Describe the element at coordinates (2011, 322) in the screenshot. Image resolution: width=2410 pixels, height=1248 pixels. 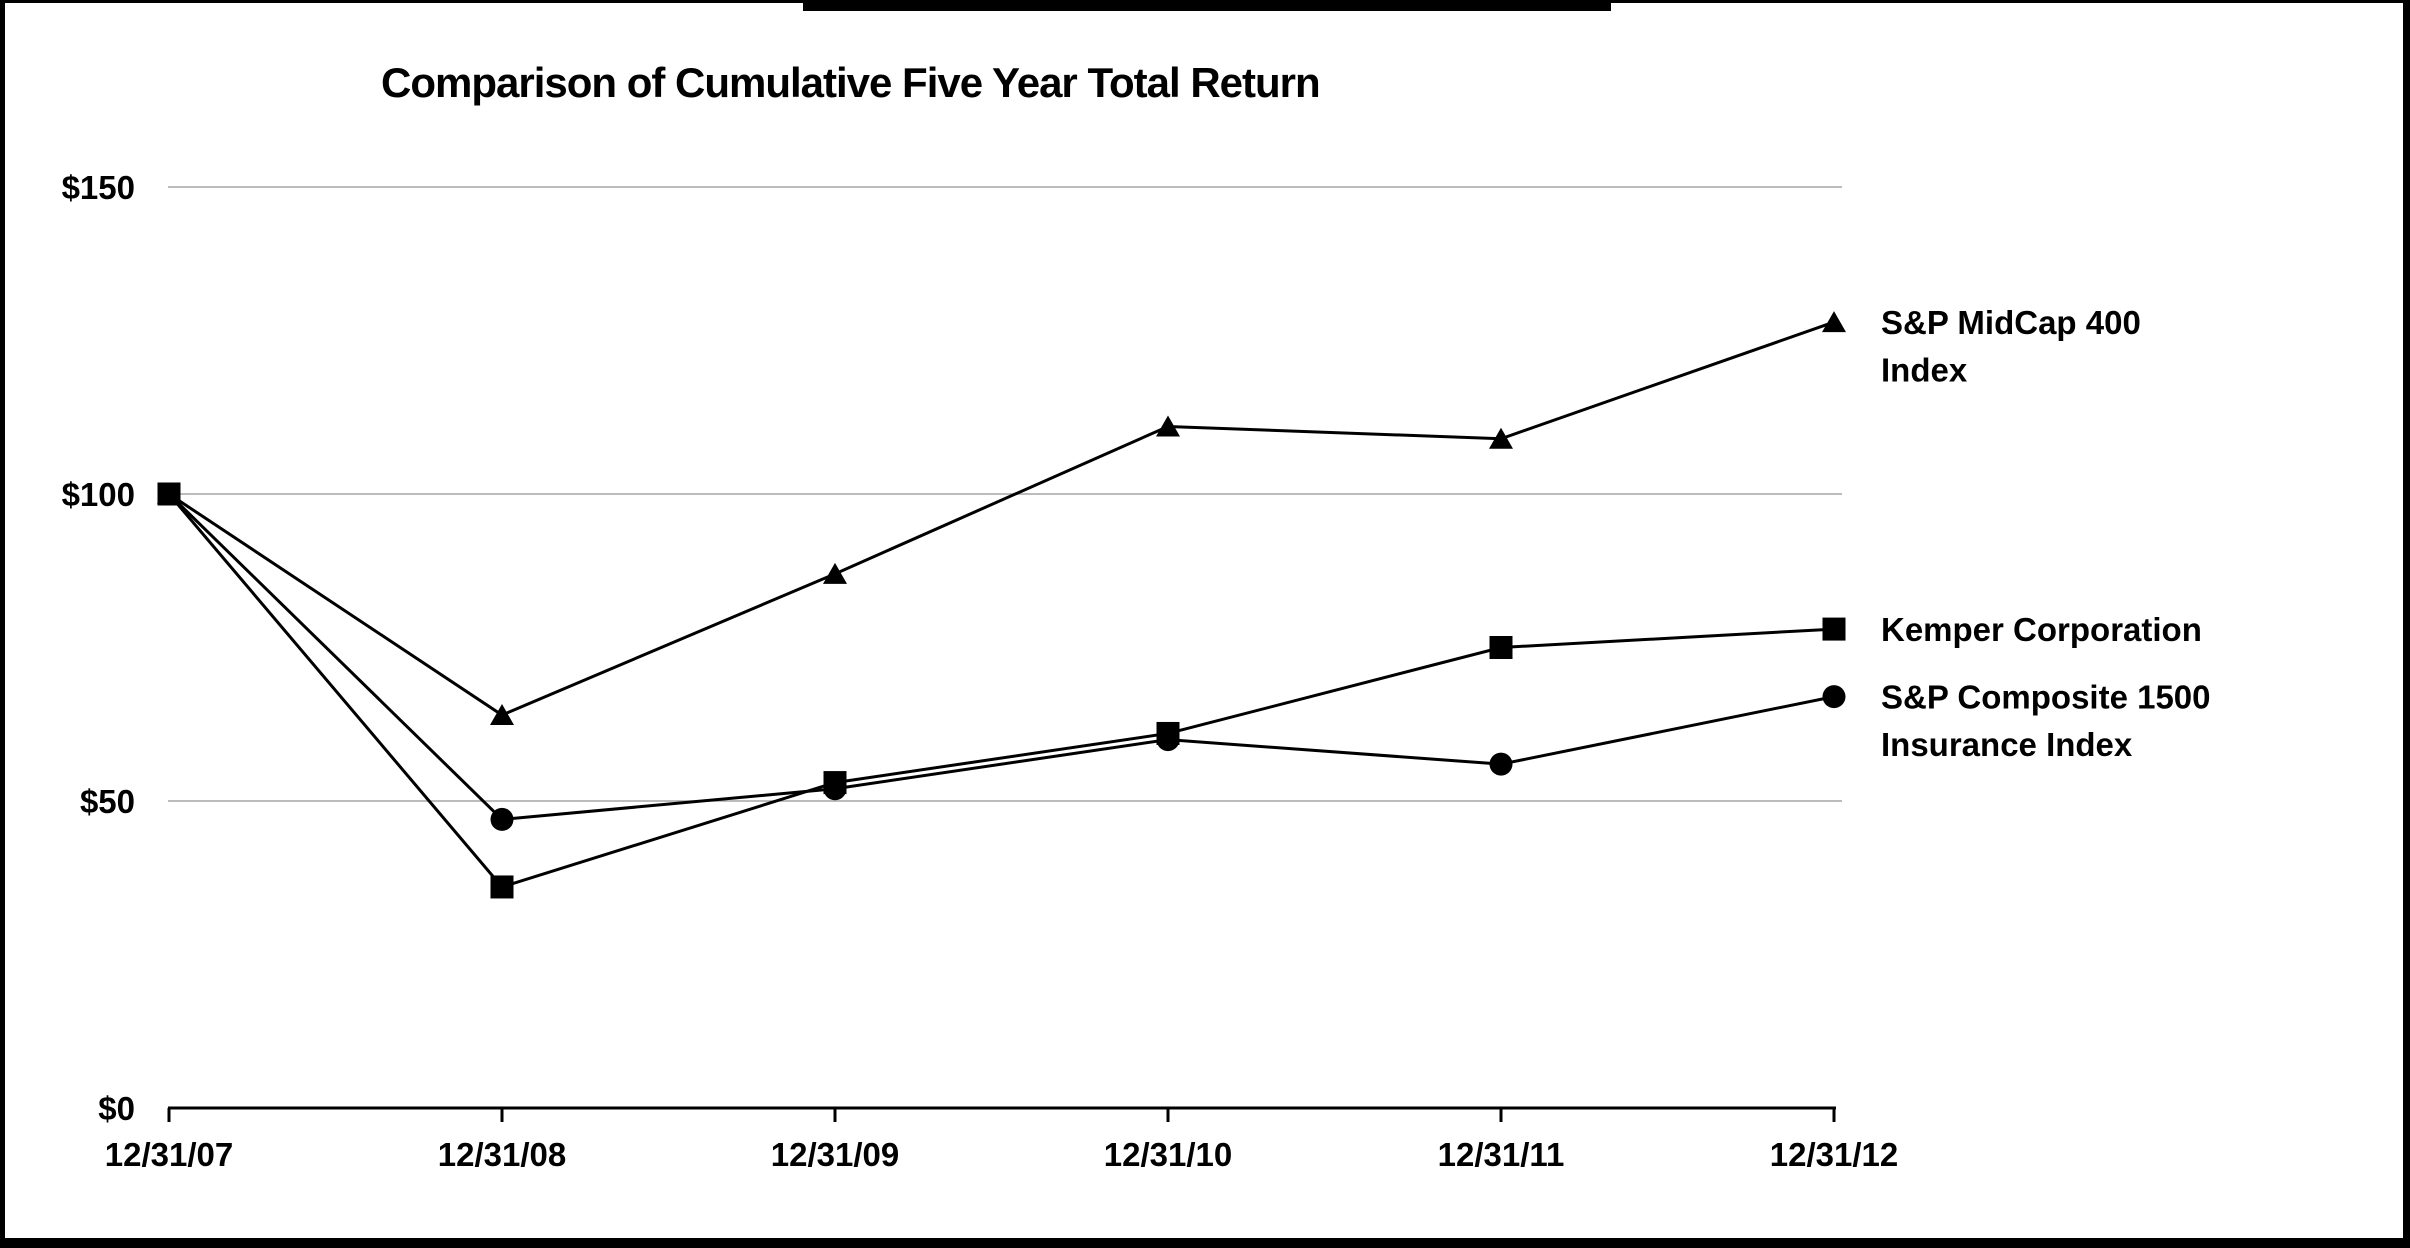
I see `legend-label-s-p-midcap-400-index-line1: S&P MidCap 400` at that location.